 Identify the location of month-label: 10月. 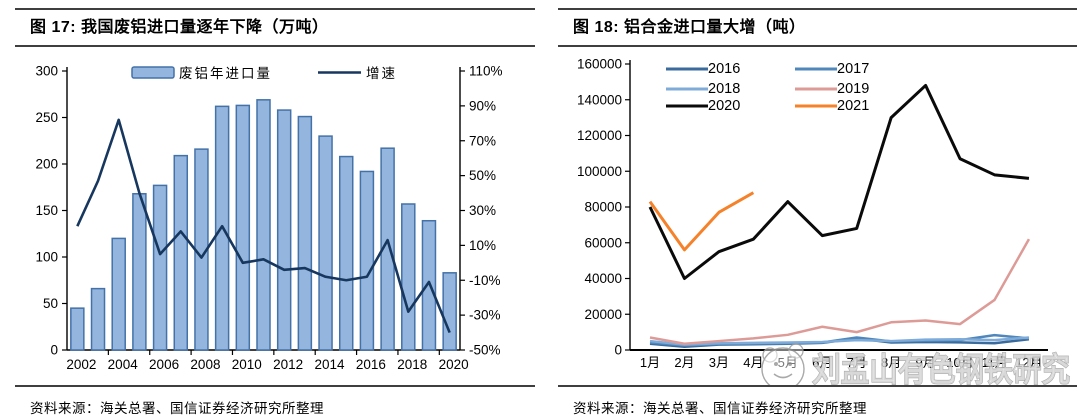
(959, 362).